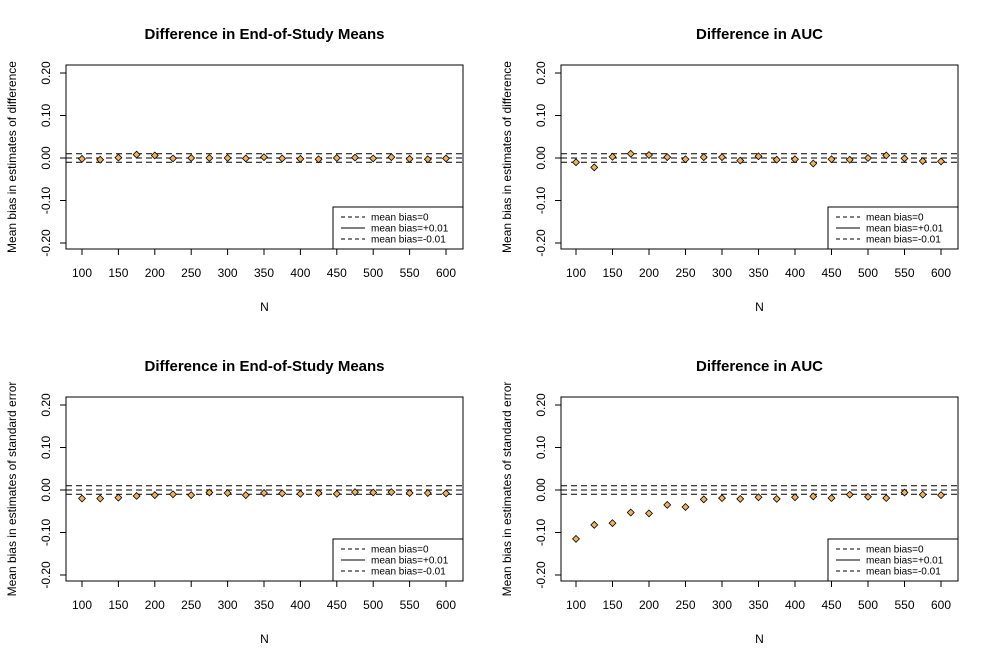 This screenshot has height=664, width=991. Describe the element at coordinates (541, 115) in the screenshot. I see `y-tick-label: 0.10` at that location.